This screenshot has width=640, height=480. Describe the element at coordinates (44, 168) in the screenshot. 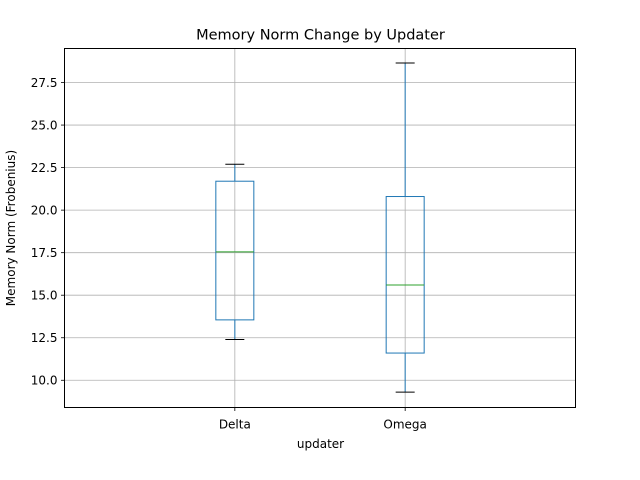

I see `y-tick-label: 22.5` at that location.